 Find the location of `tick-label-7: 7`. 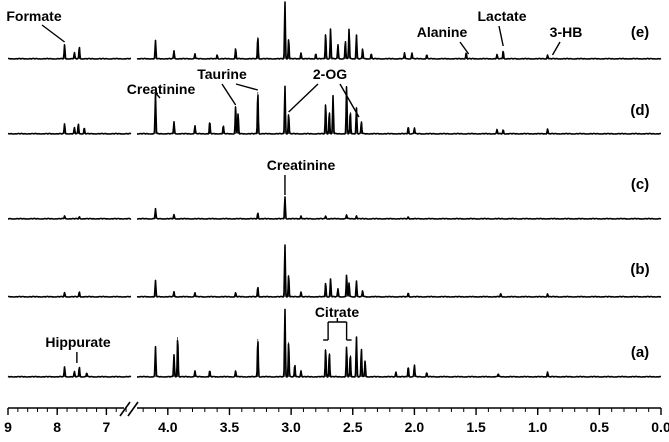

tick-label-7: 7 is located at coordinates (107, 427).